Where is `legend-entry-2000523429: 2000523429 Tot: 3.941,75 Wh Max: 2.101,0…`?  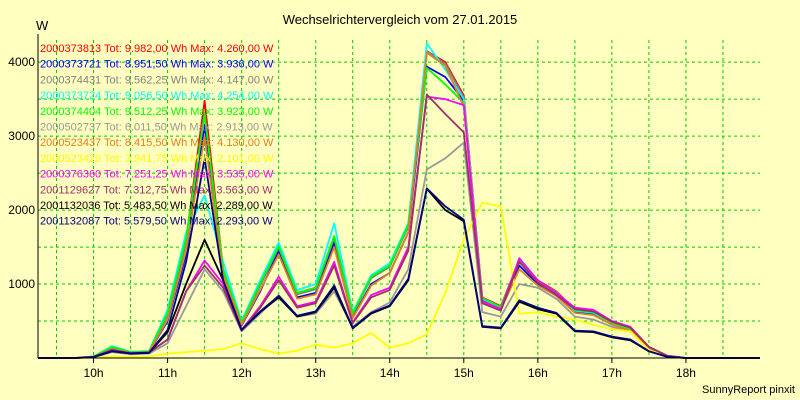
legend-entry-2000523429: 2000523429 Tot: 3.941,75 Wh Max: 2.101,0… is located at coordinates (157, 159).